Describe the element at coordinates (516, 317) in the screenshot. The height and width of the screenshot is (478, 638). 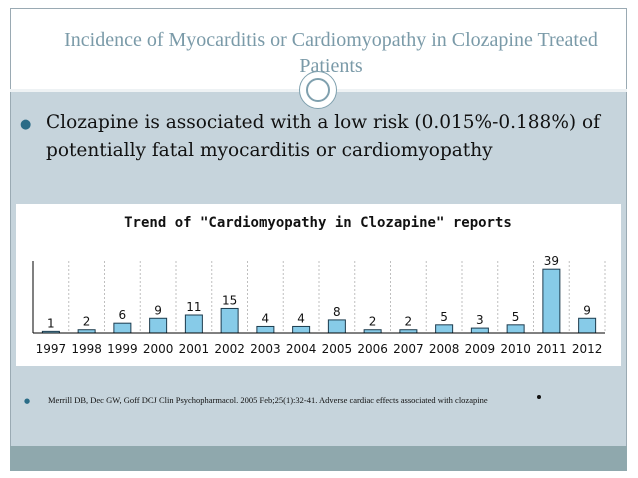
I see `value-label-2010: 5` at that location.